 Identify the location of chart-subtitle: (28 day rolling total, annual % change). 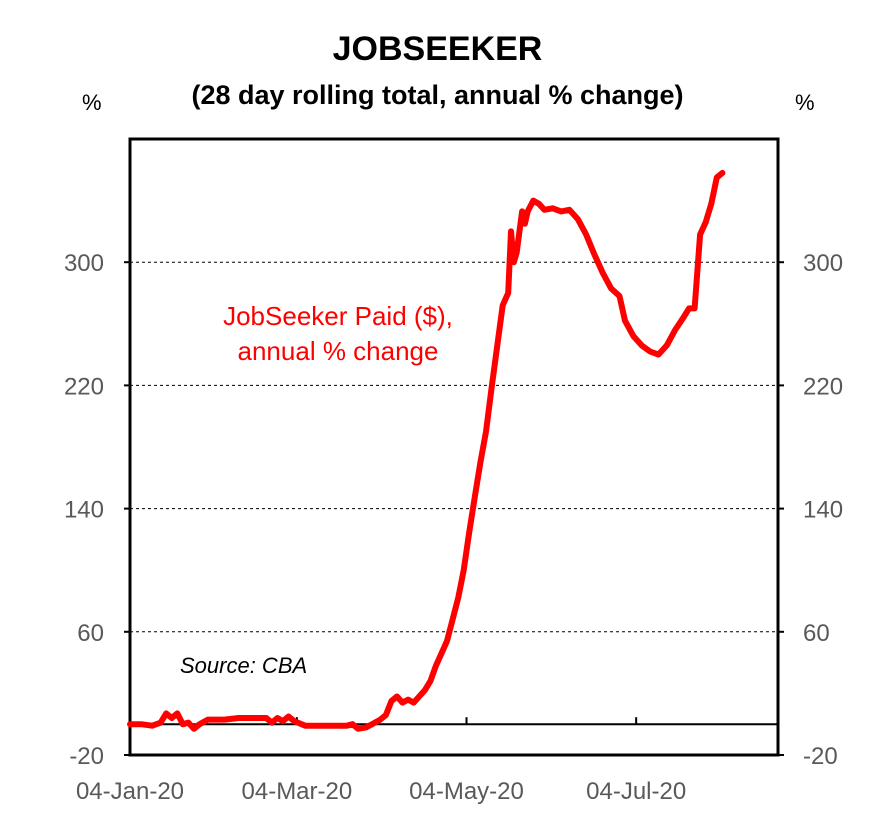
(437, 95).